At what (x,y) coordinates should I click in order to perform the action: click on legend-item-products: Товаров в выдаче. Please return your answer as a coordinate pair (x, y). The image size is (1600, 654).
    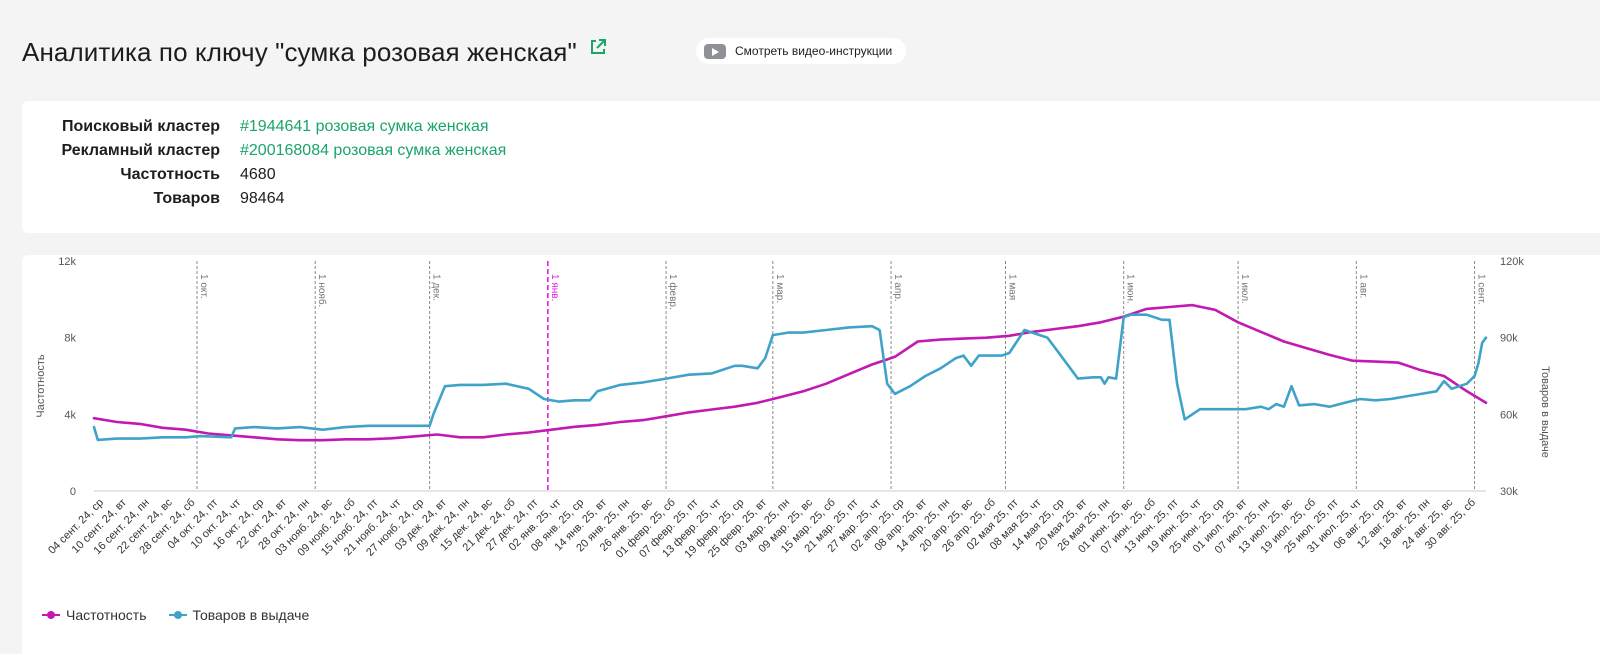
    Looking at the image, I should click on (239, 615).